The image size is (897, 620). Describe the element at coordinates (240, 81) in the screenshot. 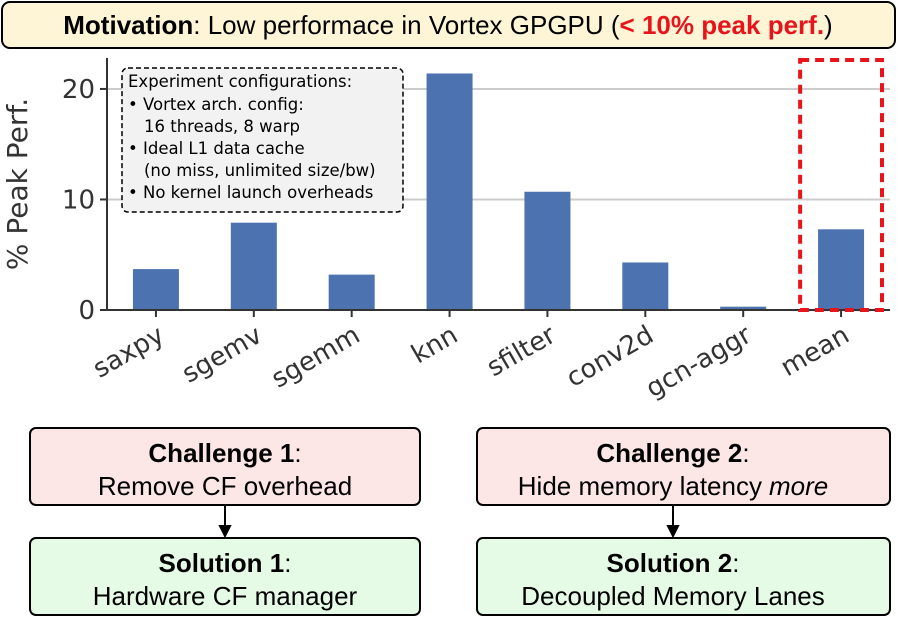

I see `annotation-title: Experiment configurations:` at that location.